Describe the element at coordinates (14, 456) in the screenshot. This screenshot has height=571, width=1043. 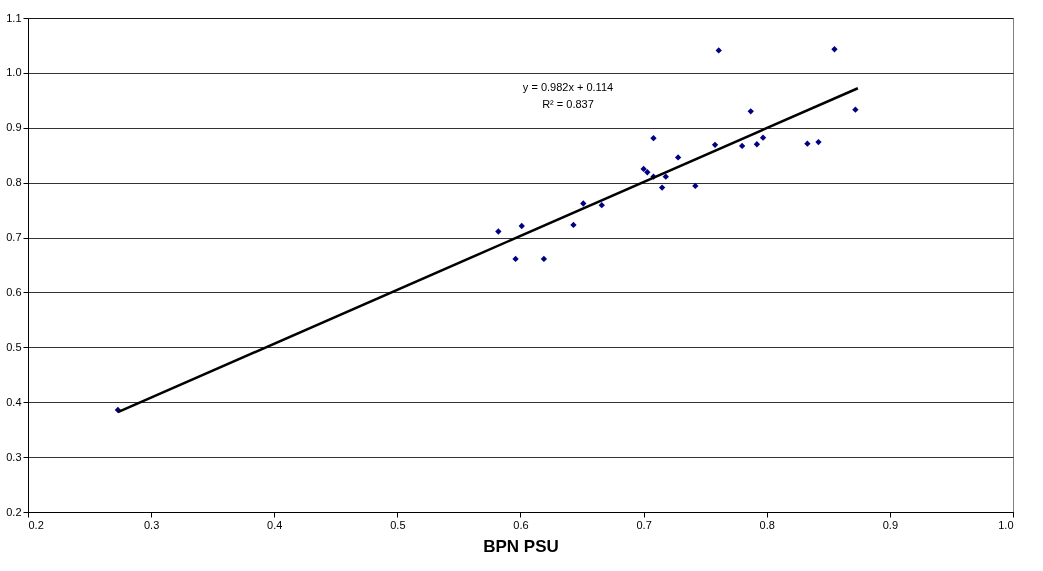
I see `y-tick-label: 0.3` at that location.